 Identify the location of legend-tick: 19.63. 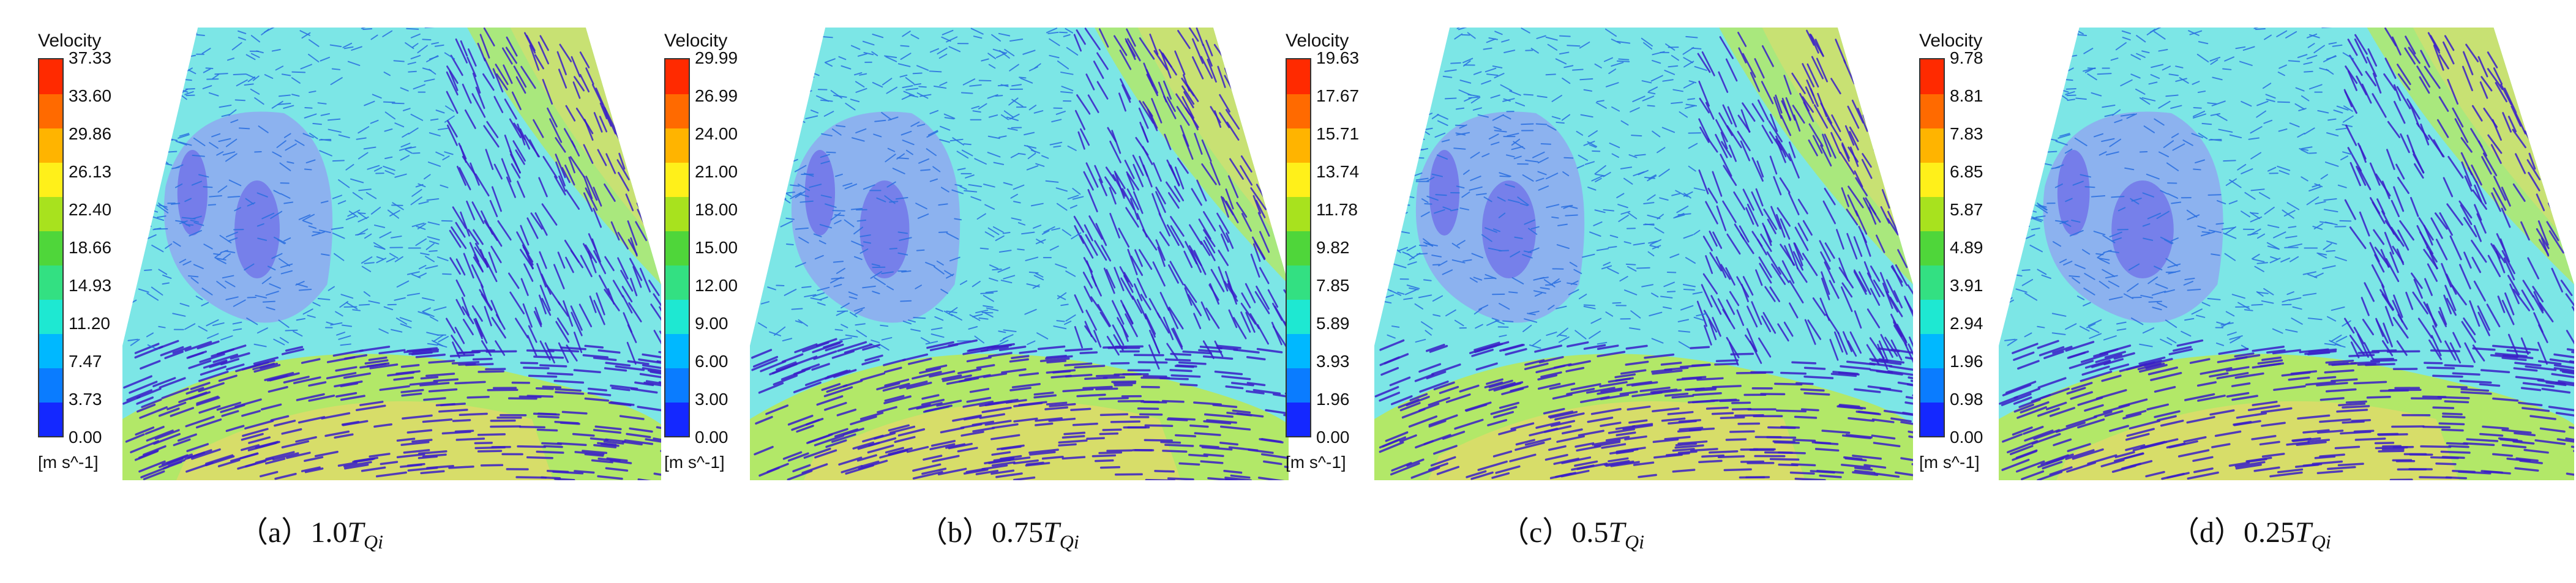
(1338, 57).